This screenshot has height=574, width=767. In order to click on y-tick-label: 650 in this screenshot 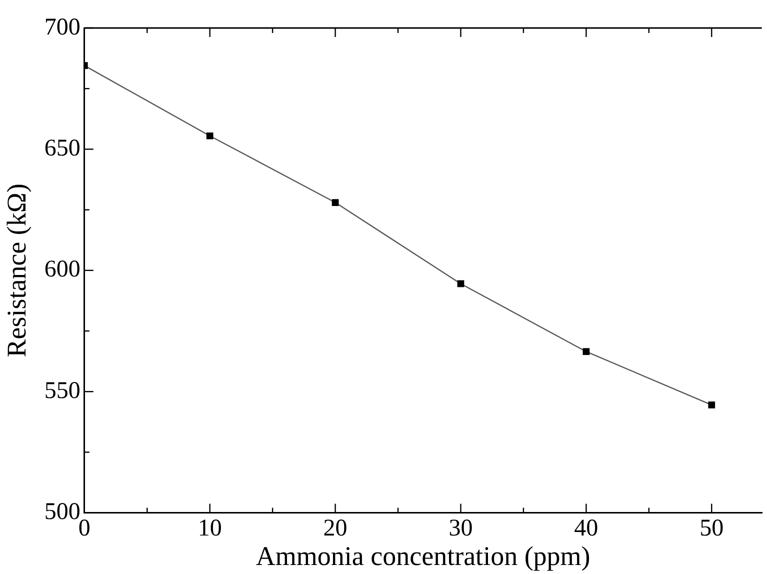, I will do `click(62, 148)`.